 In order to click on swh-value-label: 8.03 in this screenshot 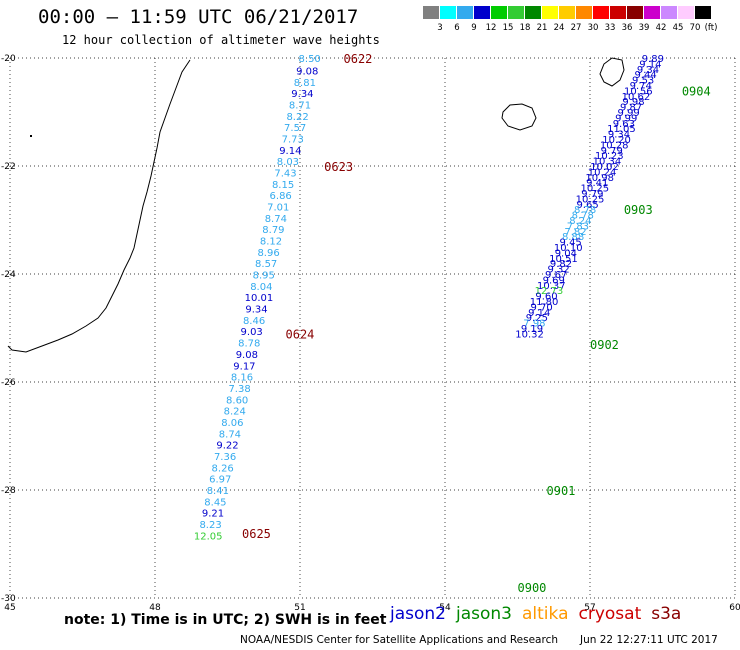, I will do `click(288, 162)`.